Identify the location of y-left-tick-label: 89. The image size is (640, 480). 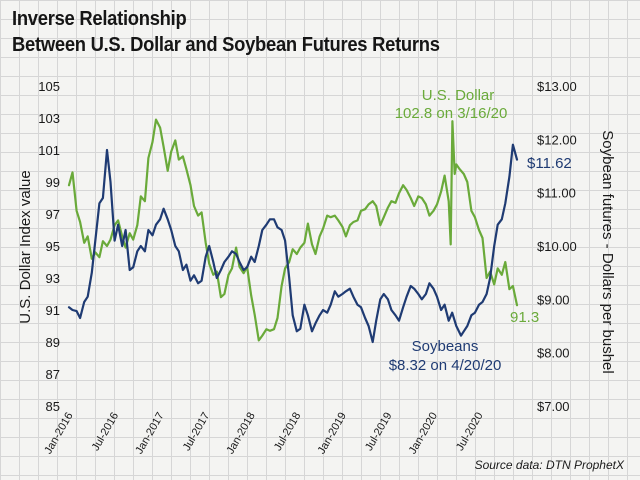
(53, 342).